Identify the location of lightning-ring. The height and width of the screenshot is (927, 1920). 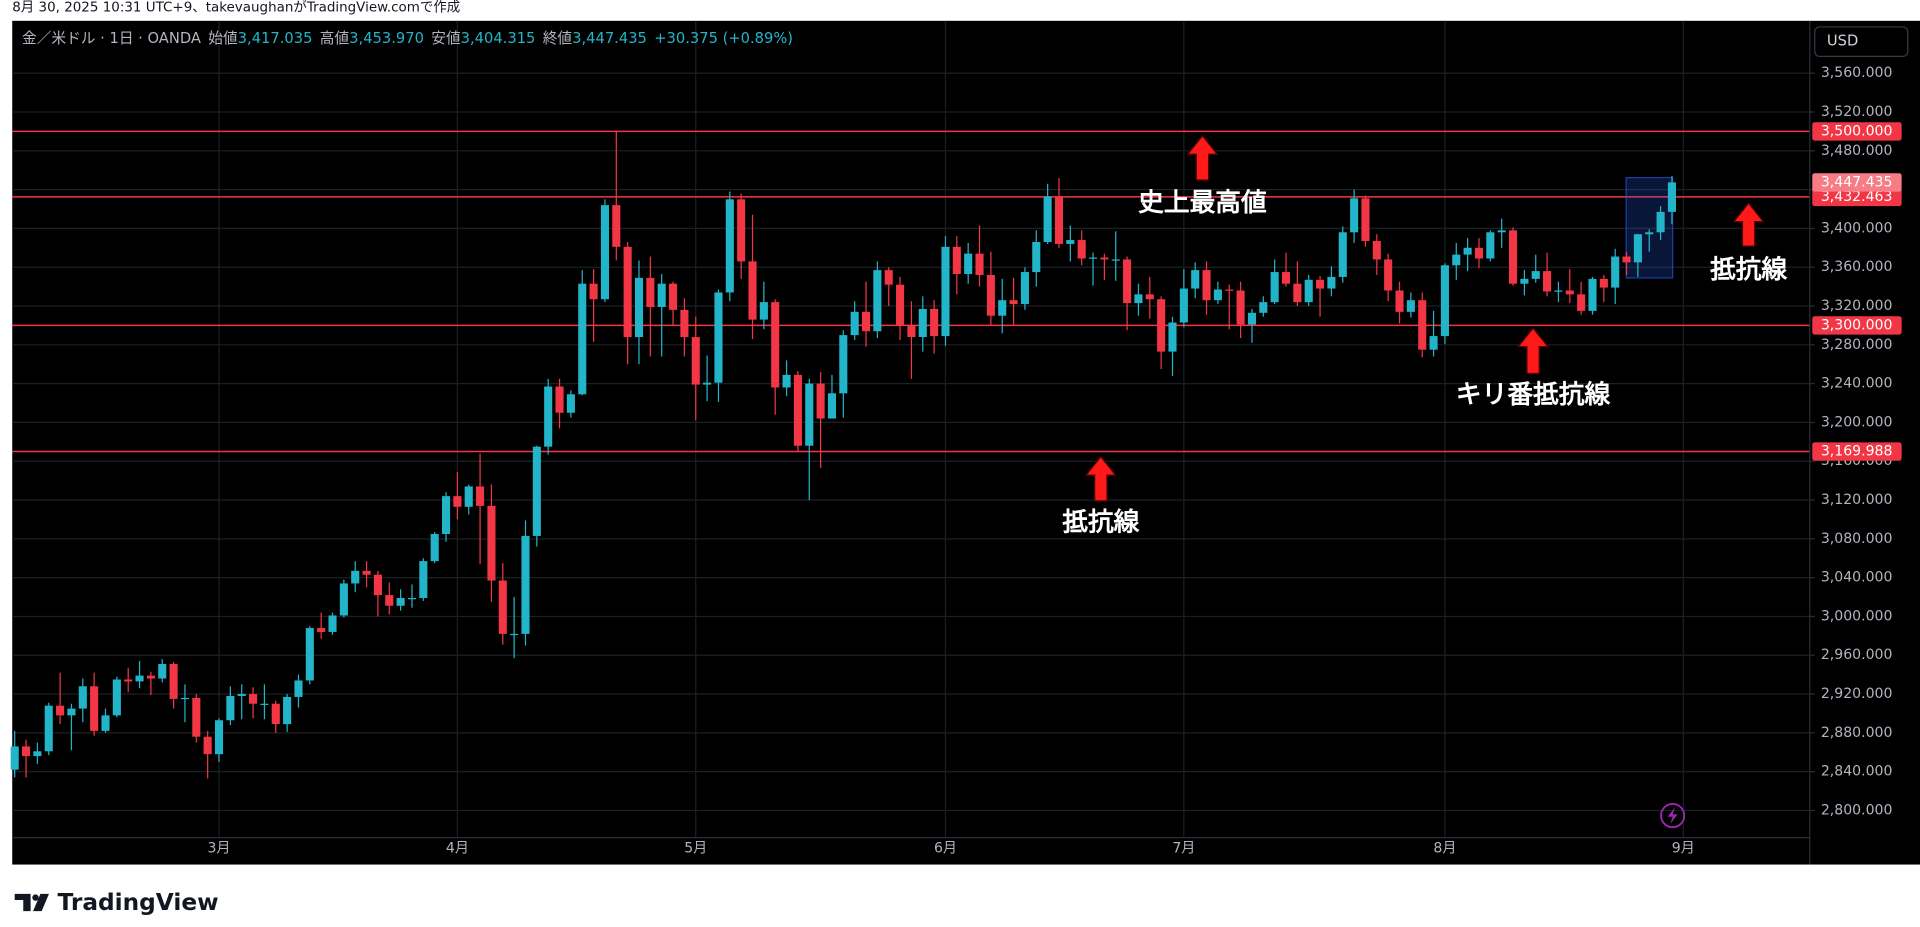
(1673, 816).